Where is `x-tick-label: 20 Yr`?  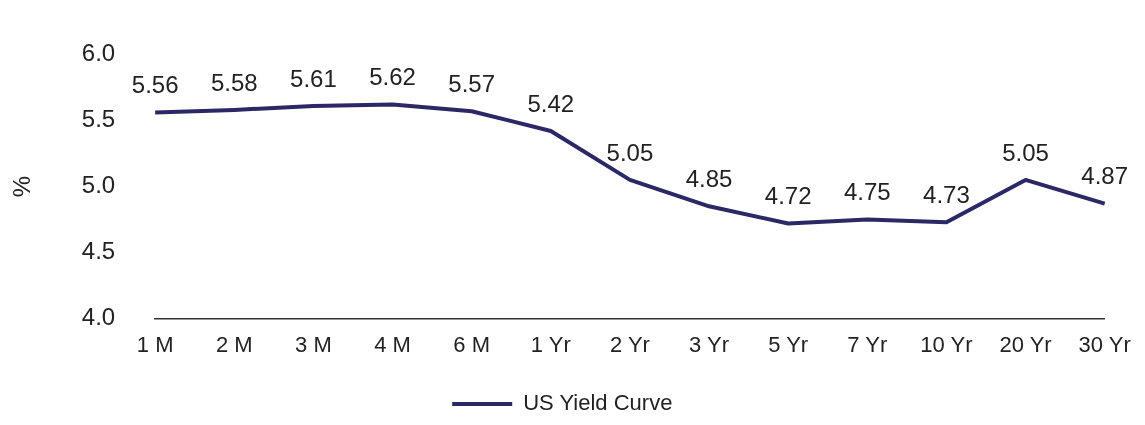 x-tick-label: 20 Yr is located at coordinates (1025, 344).